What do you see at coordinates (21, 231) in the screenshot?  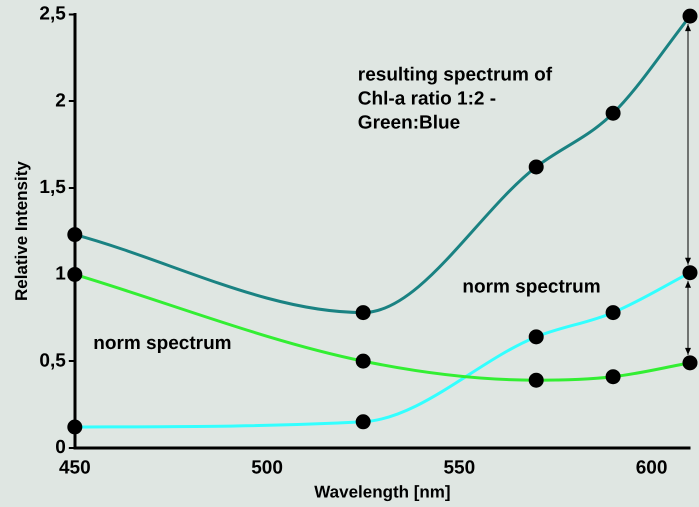 I see `y-axis-title: Relative Intensity` at bounding box center [21, 231].